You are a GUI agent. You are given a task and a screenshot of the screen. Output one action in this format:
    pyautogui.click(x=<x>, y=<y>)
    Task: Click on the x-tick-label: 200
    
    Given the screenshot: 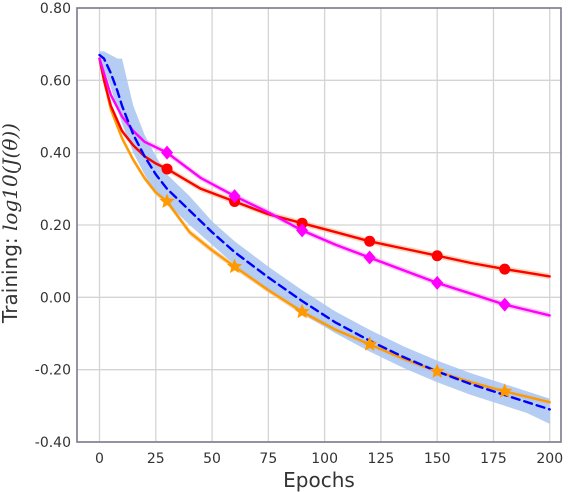 What is the action you would take?
    pyautogui.click(x=549, y=459)
    